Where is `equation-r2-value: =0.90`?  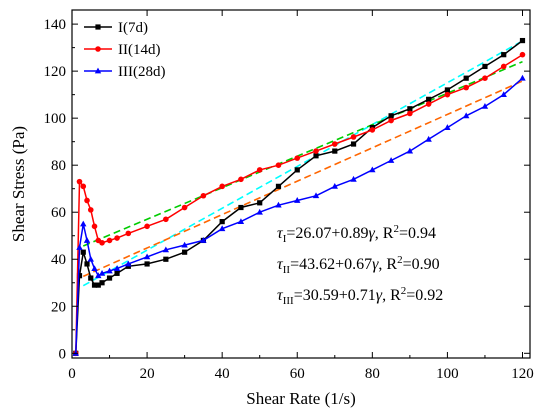
equation-r2-value: =0.90 is located at coordinates (421, 264).